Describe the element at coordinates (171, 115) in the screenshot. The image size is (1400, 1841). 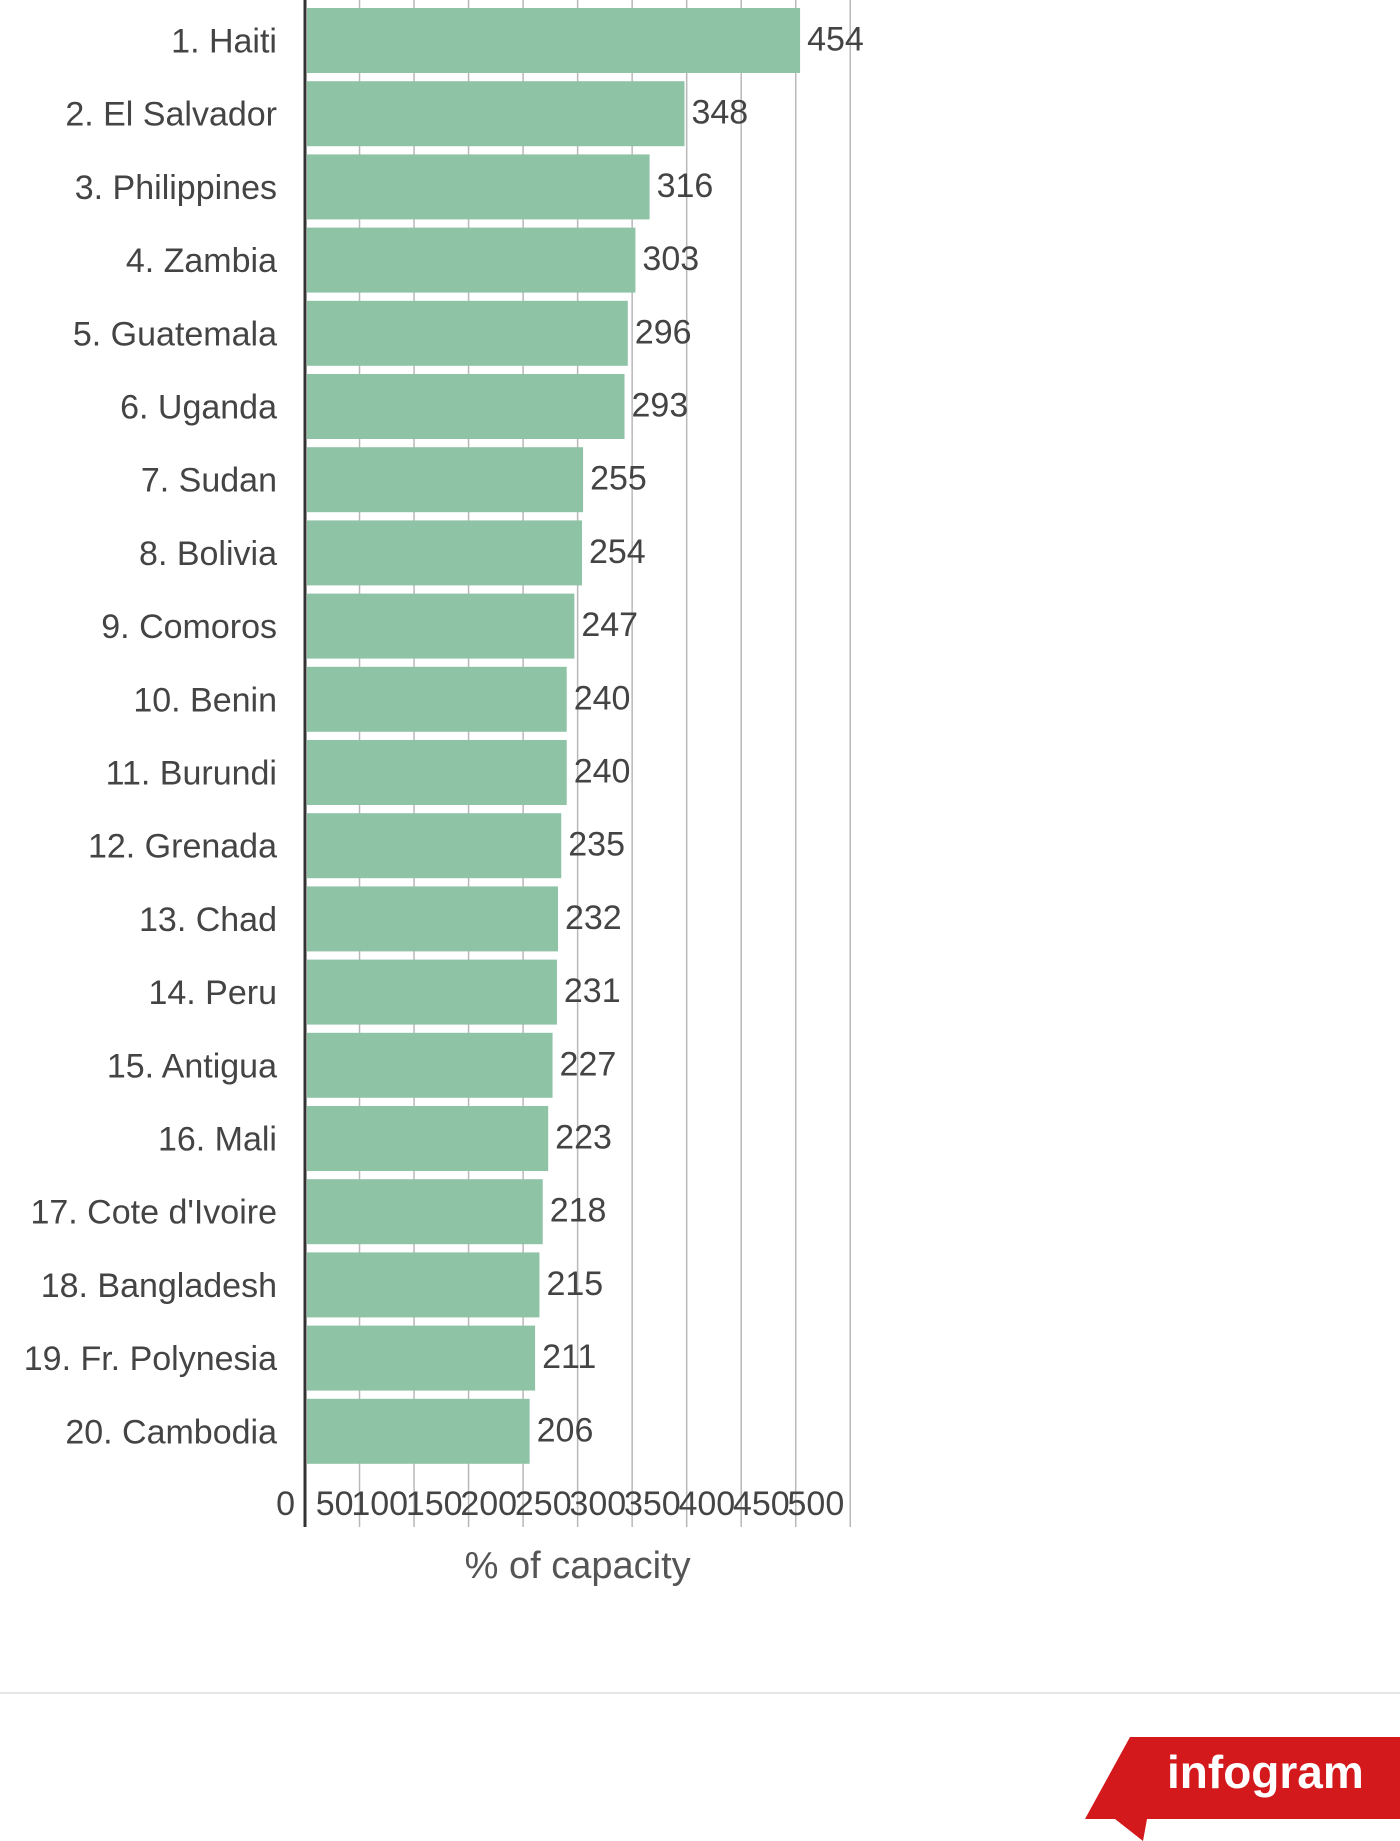
I see `category-label-2: 2. El Salvador` at that location.